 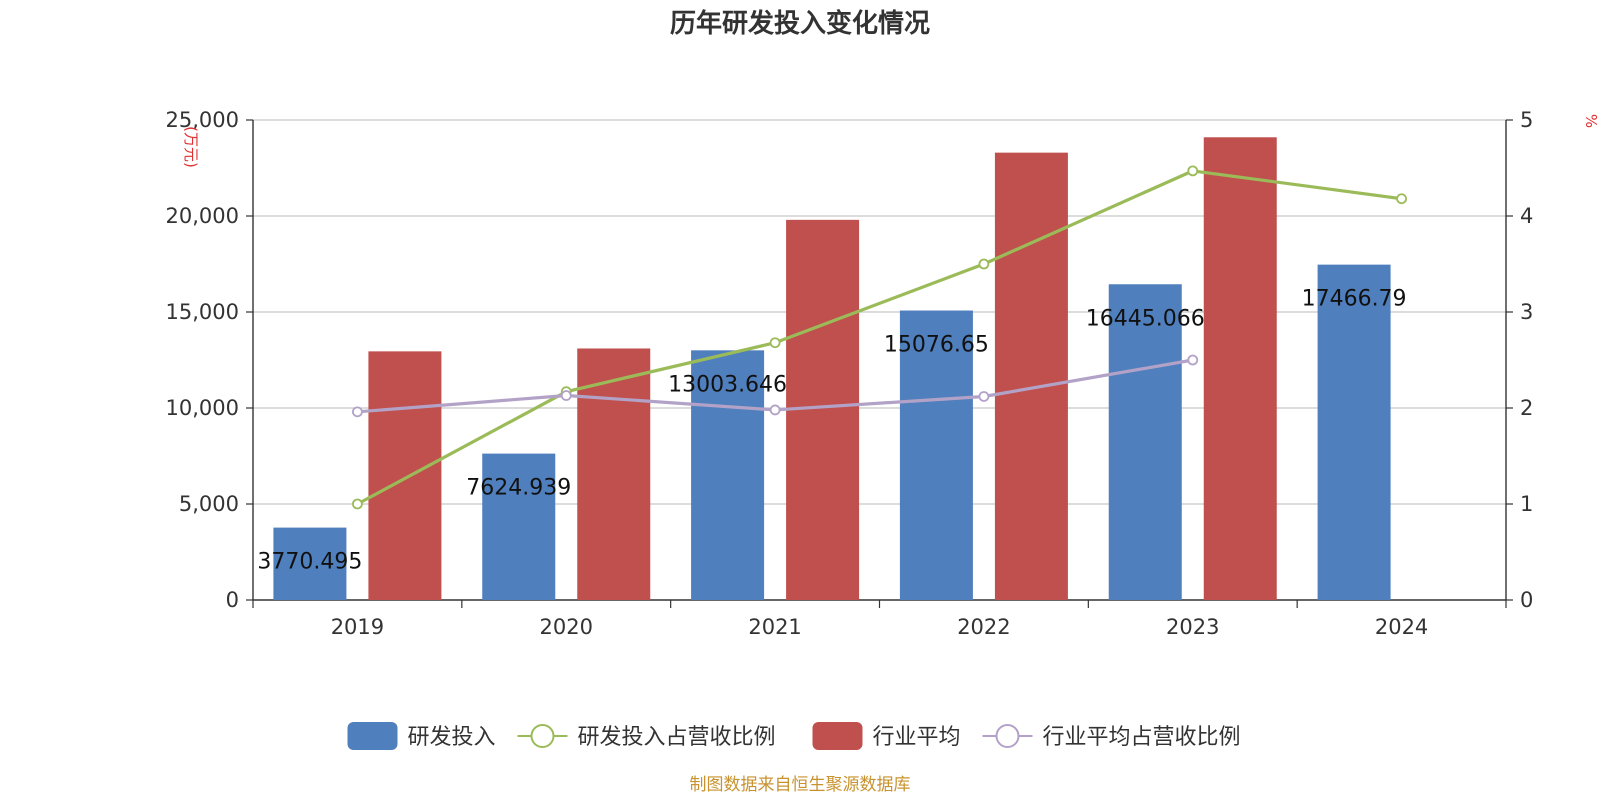 What do you see at coordinates (936, 345) in the screenshot?
I see `bar-data-label: 15076.65` at bounding box center [936, 345].